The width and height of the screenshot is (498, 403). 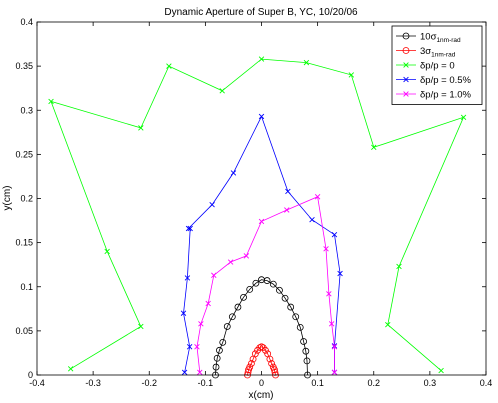 What do you see at coordinates (446, 95) in the screenshot?
I see `legend-label: δp/p = 1.0%` at bounding box center [446, 95].